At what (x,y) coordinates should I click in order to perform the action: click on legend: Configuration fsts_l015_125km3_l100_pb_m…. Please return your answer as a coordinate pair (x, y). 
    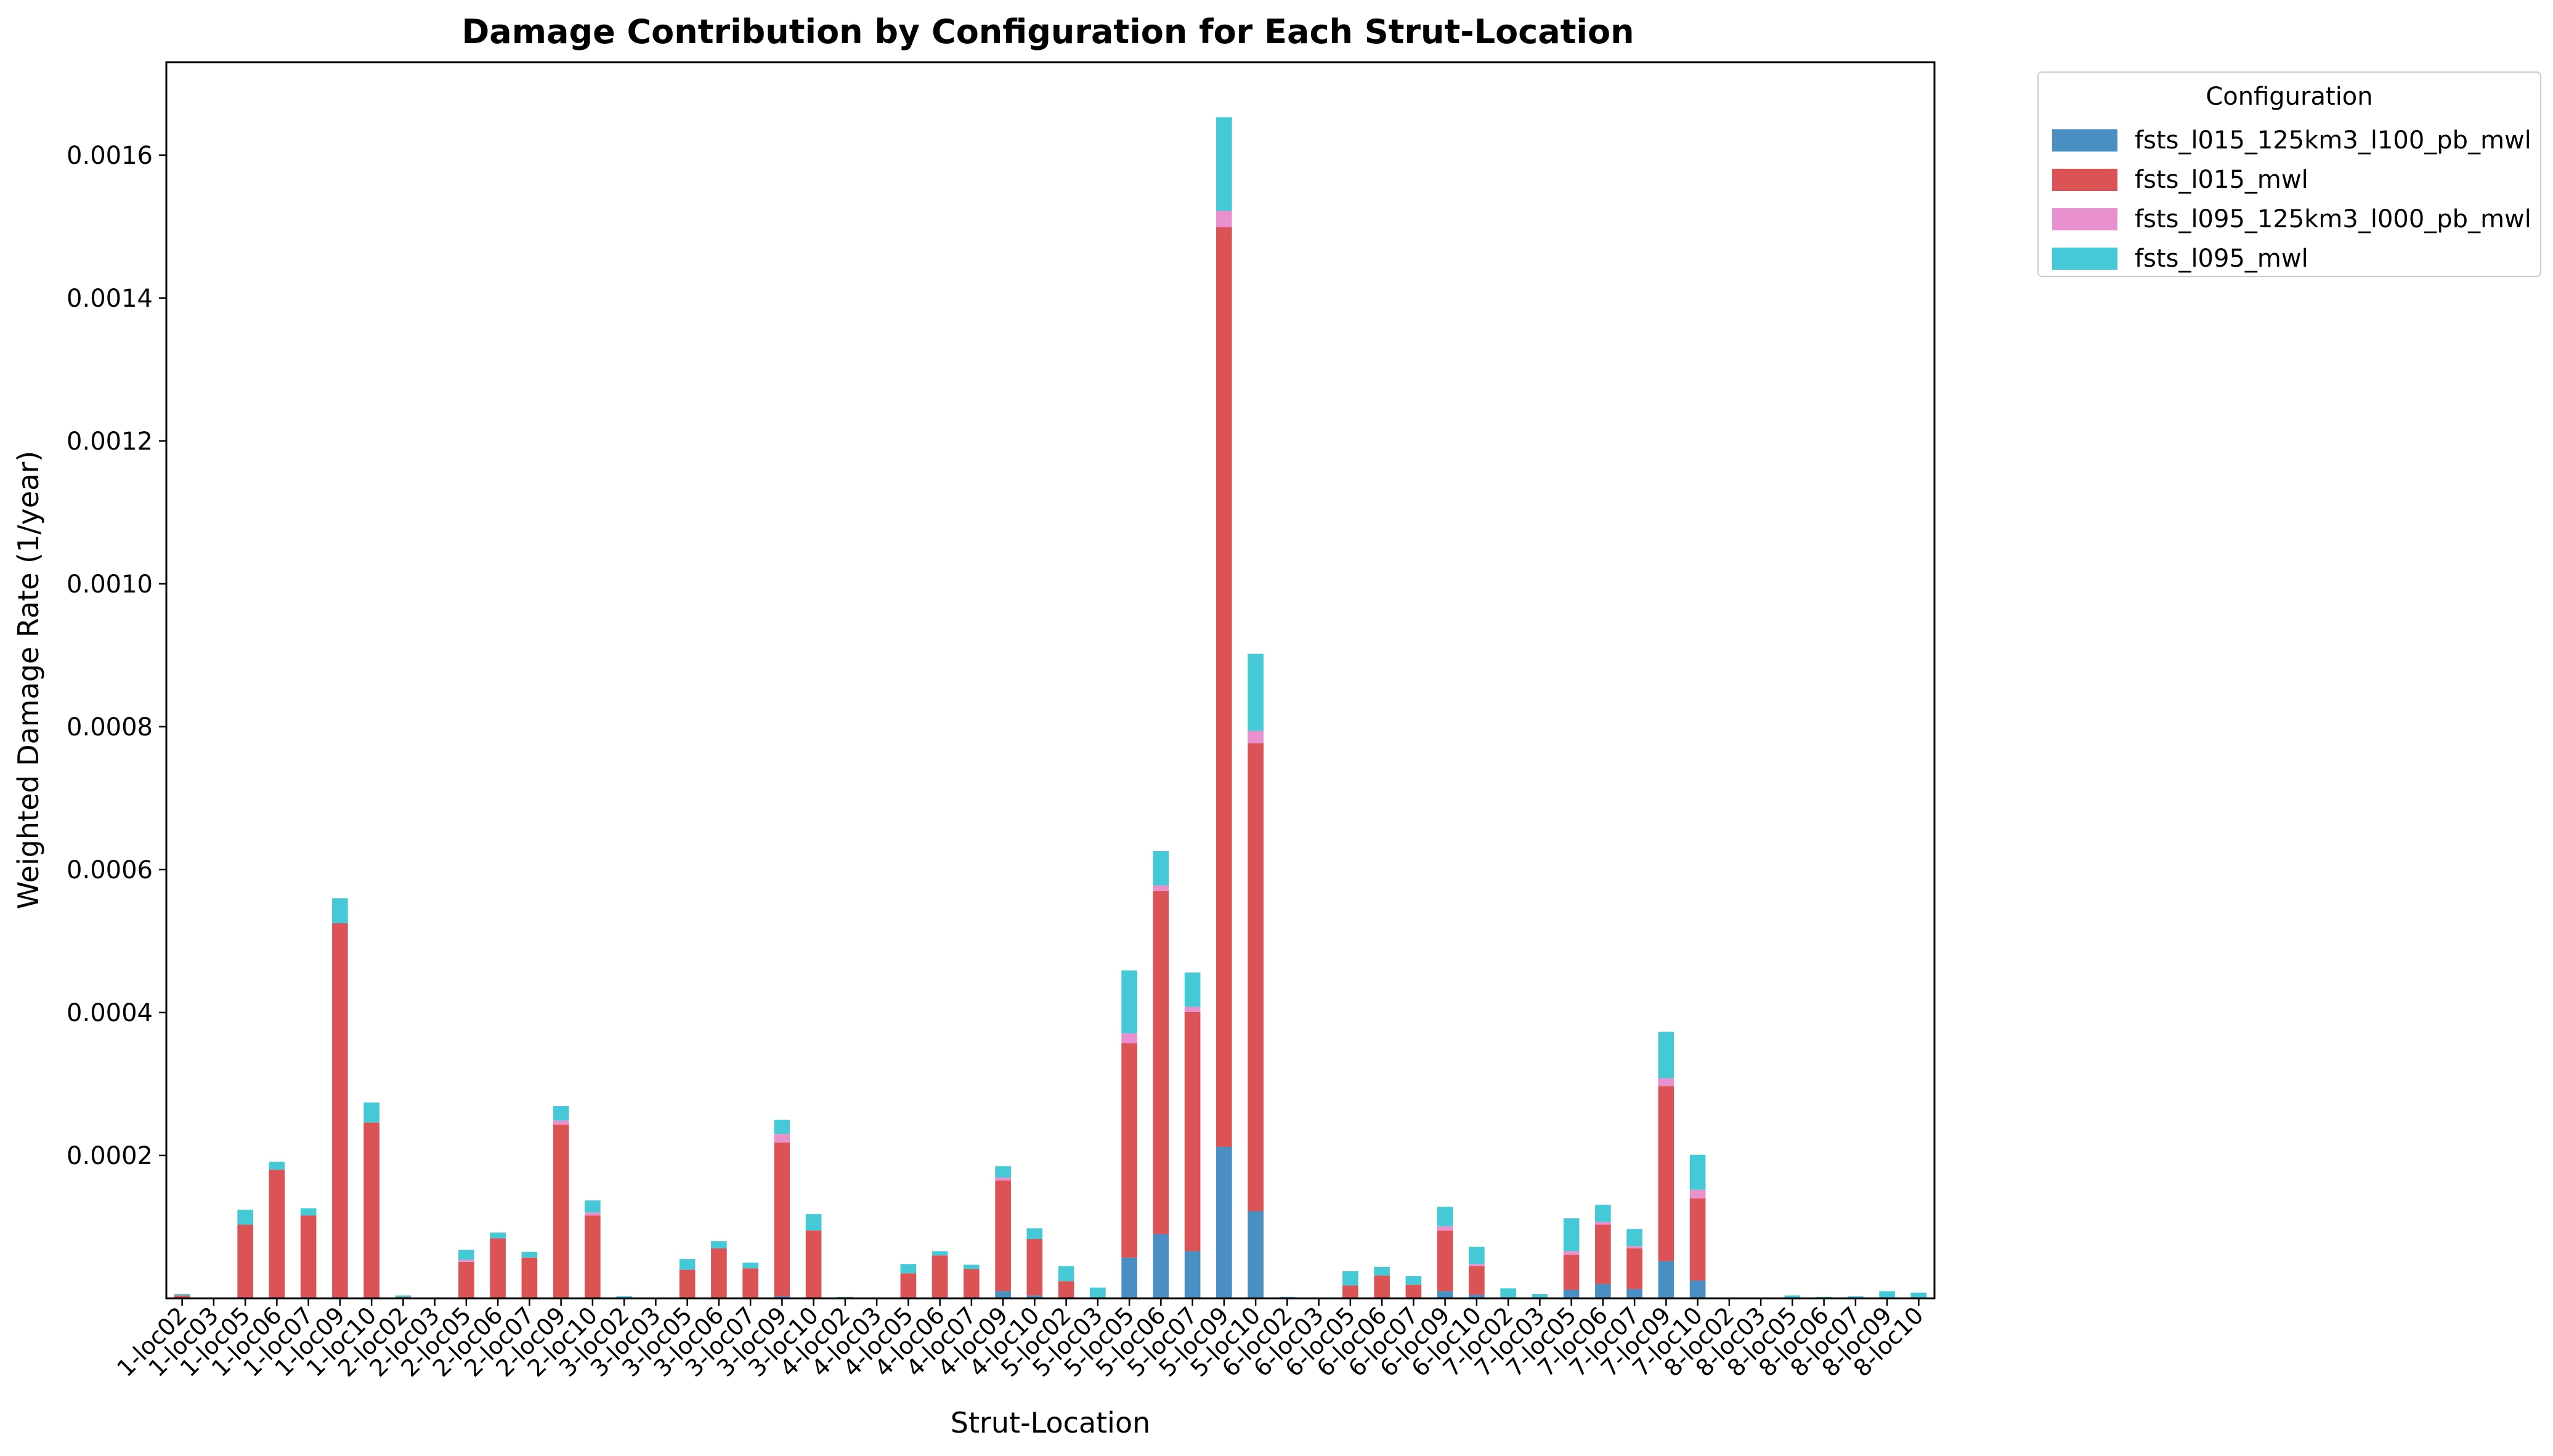
    Looking at the image, I should click on (2289, 174).